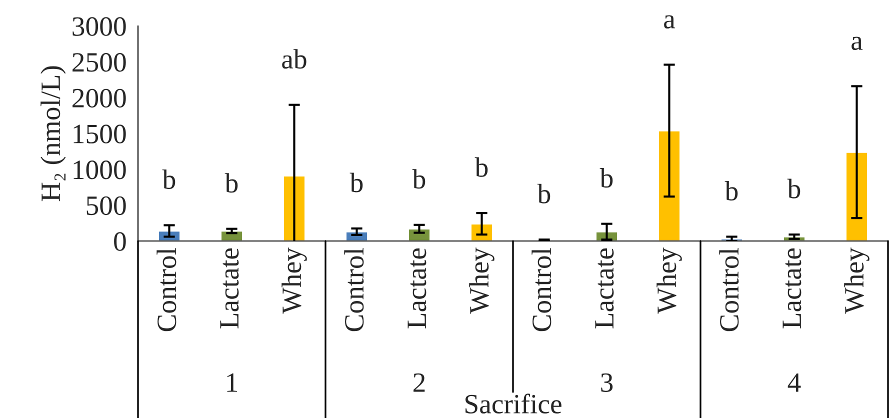  What do you see at coordinates (99, 26) in the screenshot?
I see `y-tick-label: 3000` at bounding box center [99, 26].